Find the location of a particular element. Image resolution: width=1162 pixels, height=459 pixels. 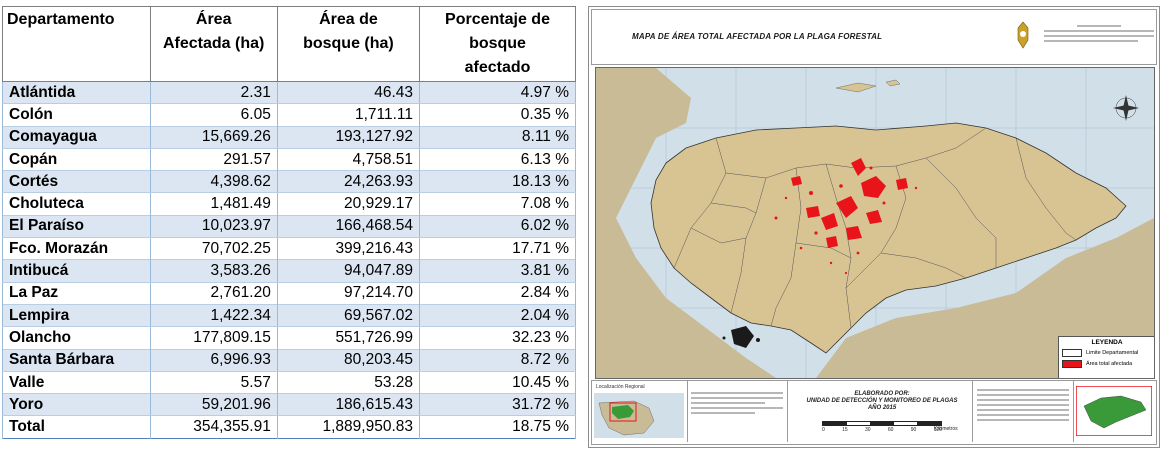

southern-cluster is located at coordinates (741, 337).